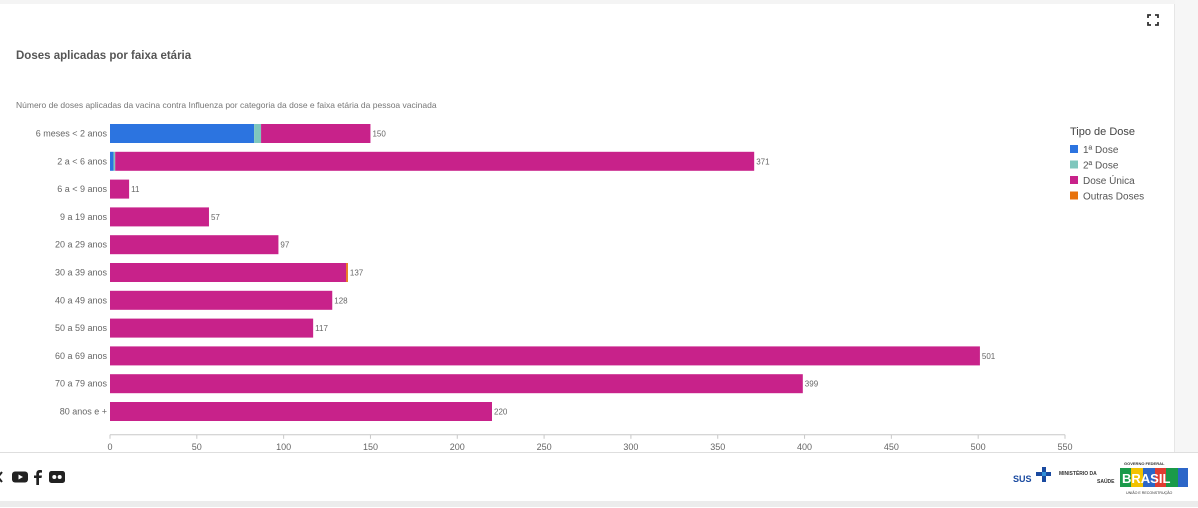 Image resolution: width=1198 pixels, height=508 pixels. I want to click on x-tick-label: 300, so click(630, 447).